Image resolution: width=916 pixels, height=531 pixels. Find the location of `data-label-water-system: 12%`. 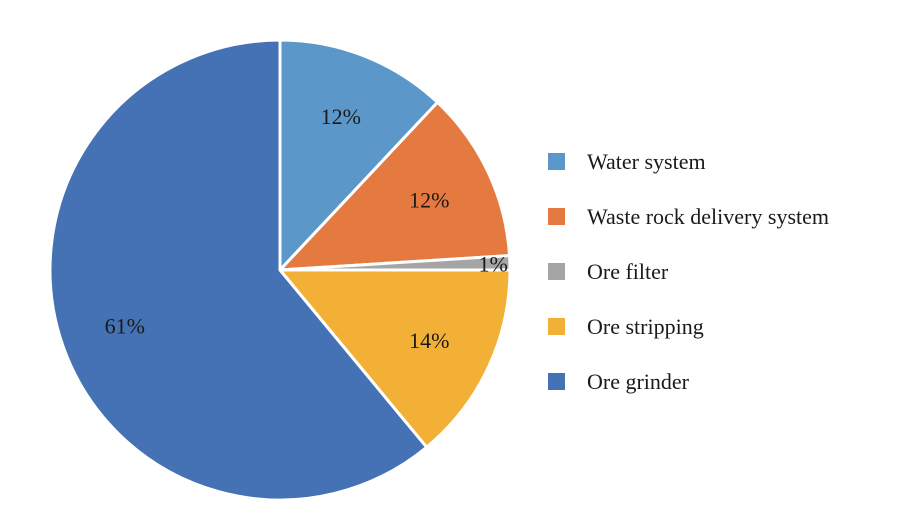

data-label-water-system: 12% is located at coordinates (341, 116).